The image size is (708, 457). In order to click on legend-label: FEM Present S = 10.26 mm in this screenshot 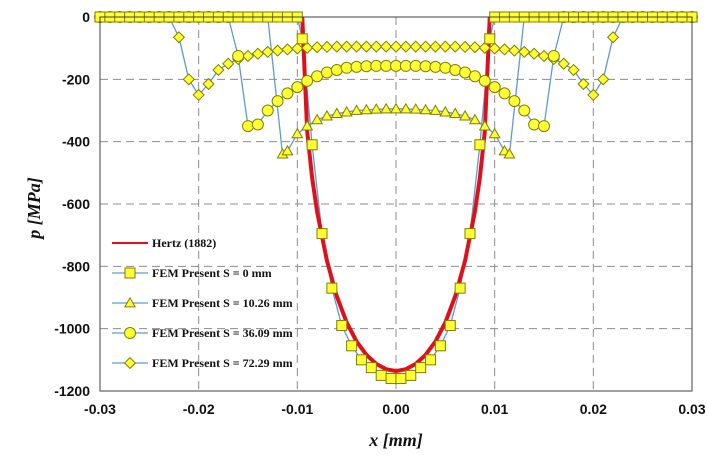, I will do `click(222, 303)`.